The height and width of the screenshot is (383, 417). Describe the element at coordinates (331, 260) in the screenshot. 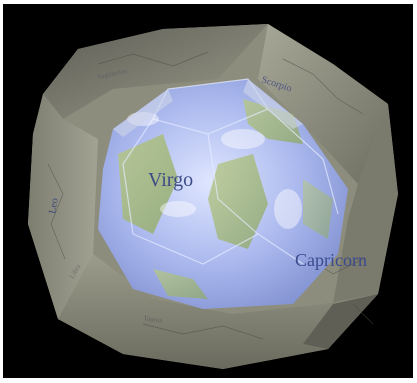

I see `capricorn-label: Capricorn` at that location.